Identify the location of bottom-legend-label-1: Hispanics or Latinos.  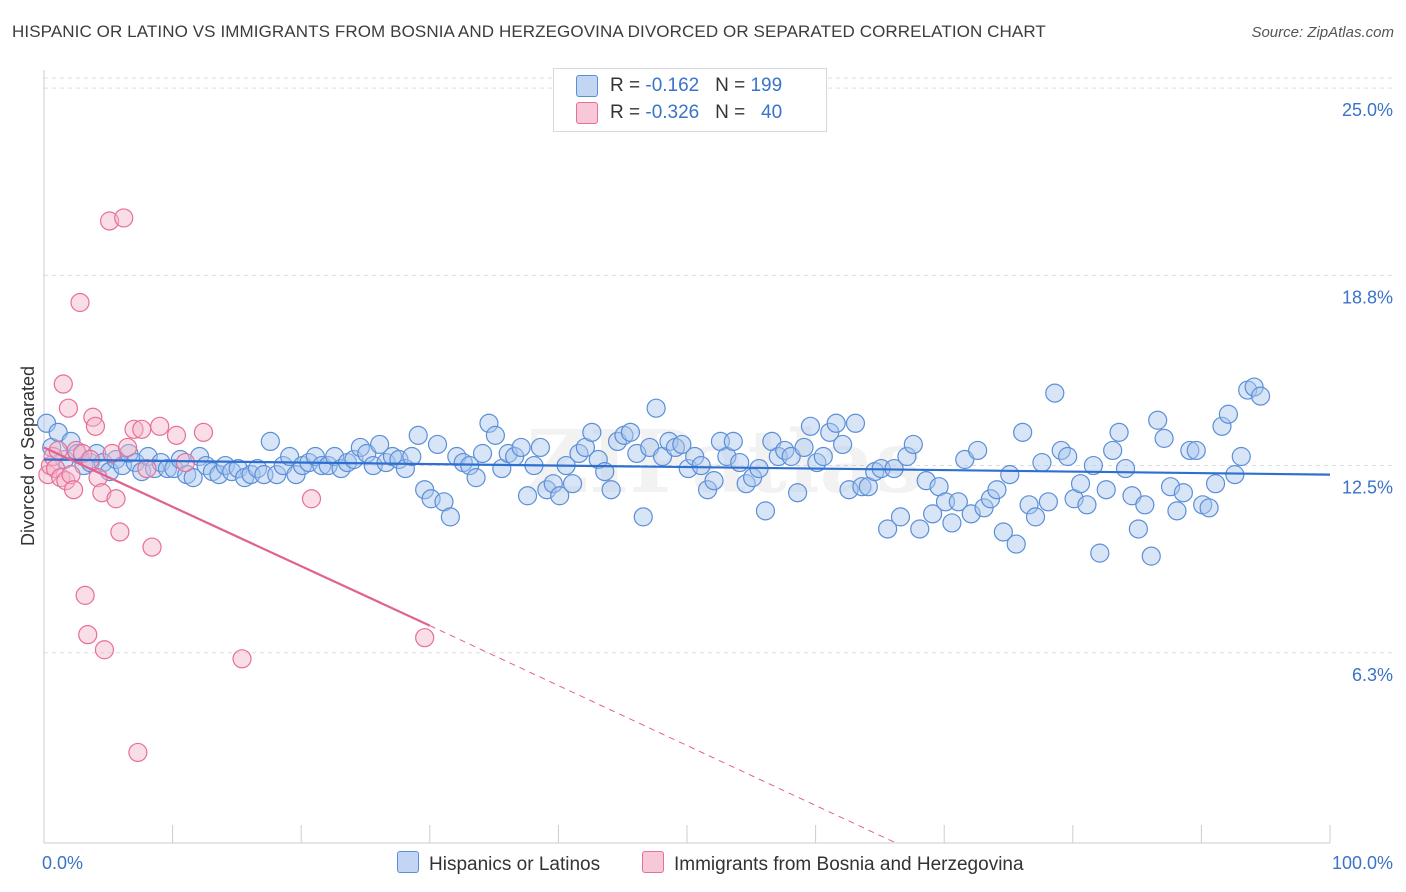
(515, 864).